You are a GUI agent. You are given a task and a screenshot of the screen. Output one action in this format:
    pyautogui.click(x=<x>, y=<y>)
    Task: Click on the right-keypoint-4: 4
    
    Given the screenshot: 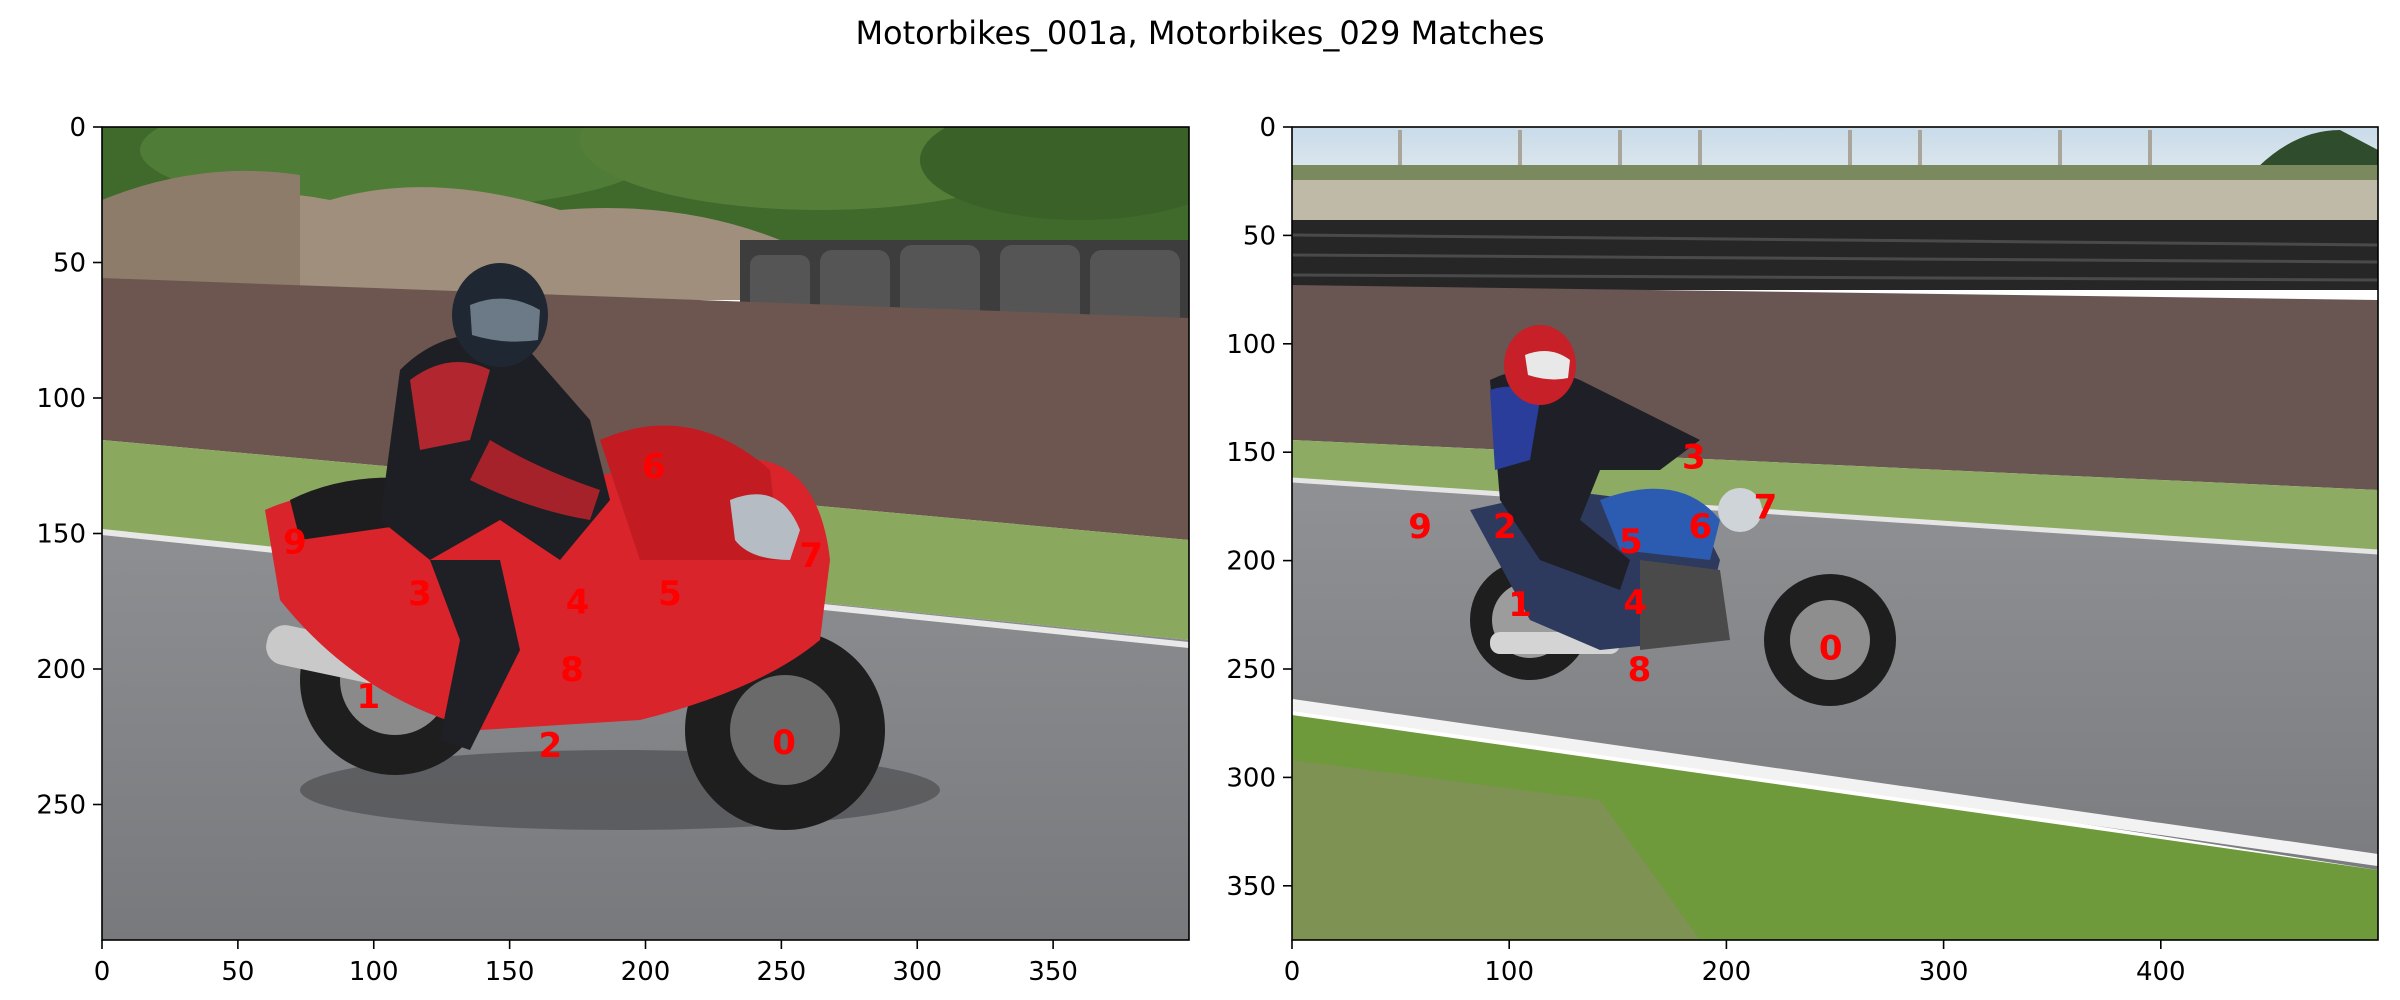 What is the action you would take?
    pyautogui.click(x=1635, y=603)
    